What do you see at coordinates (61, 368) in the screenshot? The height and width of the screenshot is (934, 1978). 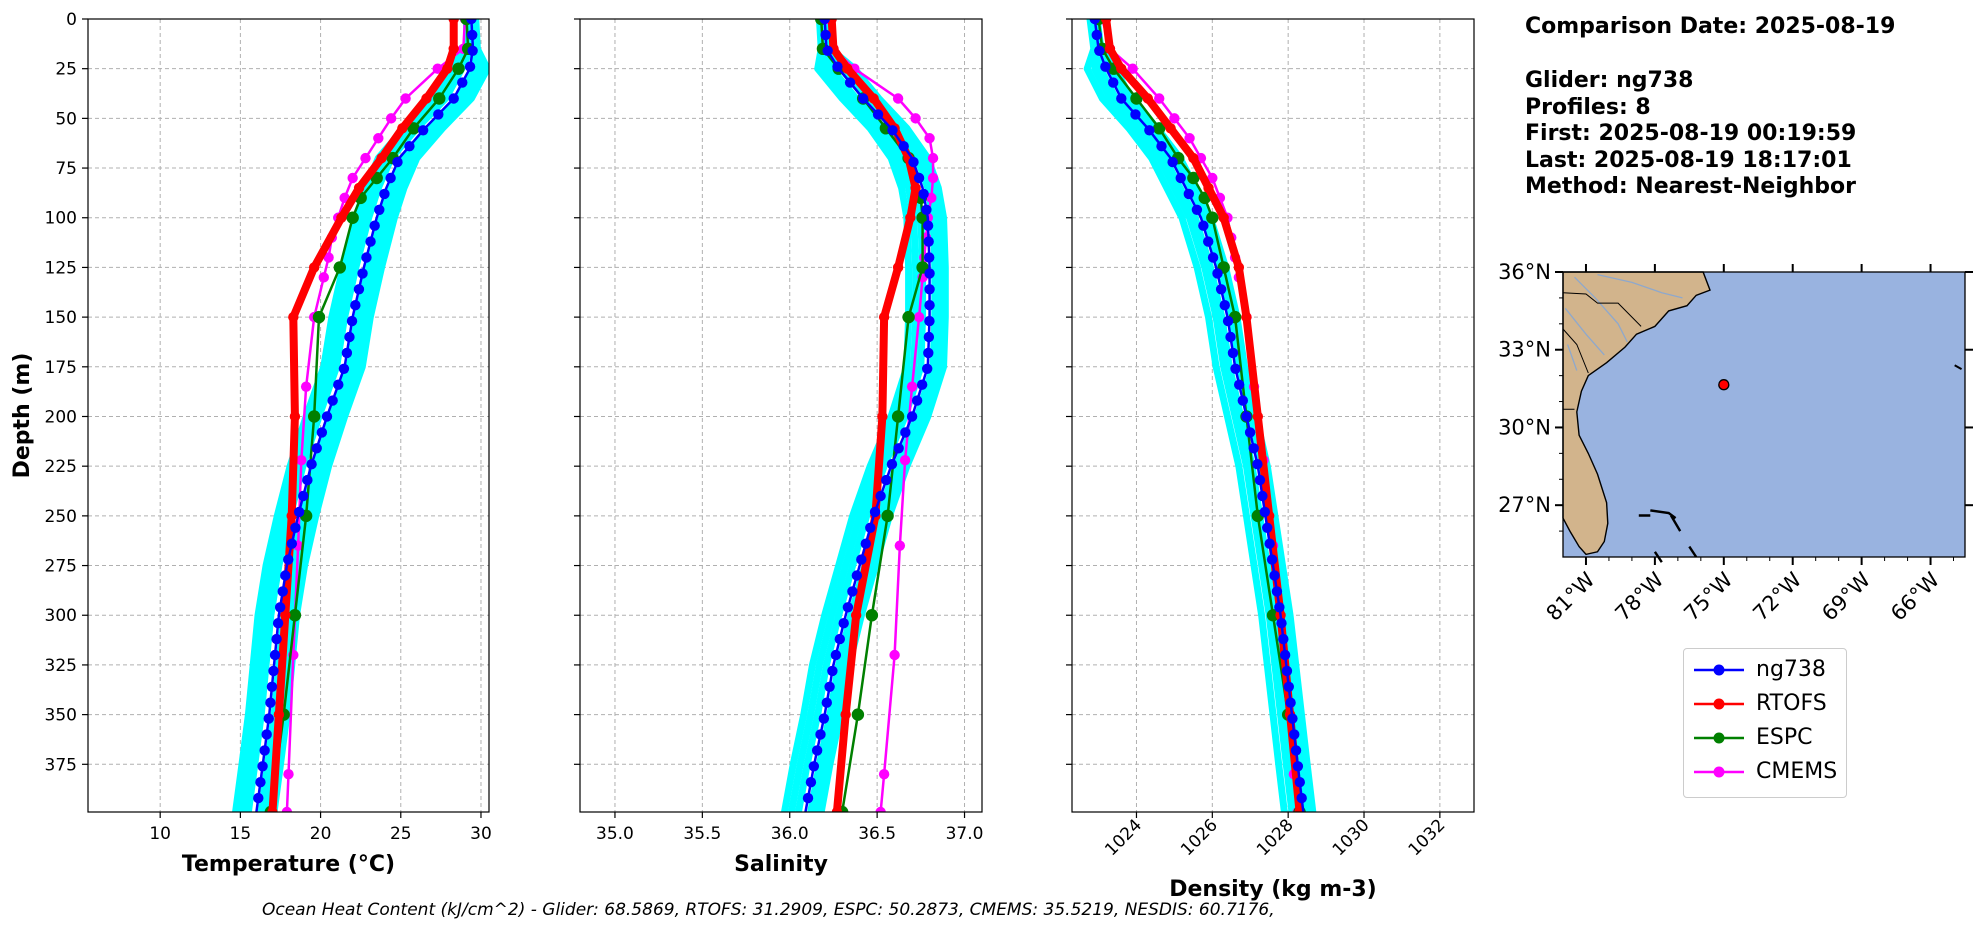 I see `y-tick-label: 175` at bounding box center [61, 368].